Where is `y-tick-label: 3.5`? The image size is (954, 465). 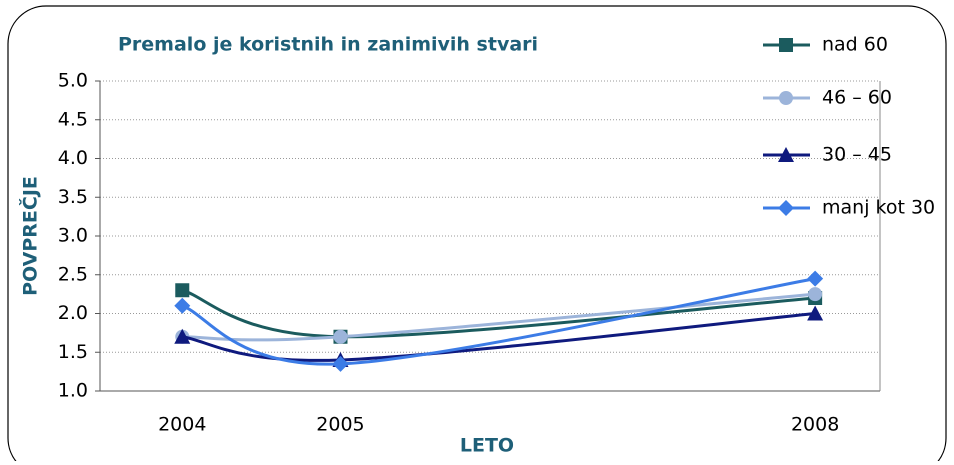
y-tick-label: 3.5 is located at coordinates (73, 197).